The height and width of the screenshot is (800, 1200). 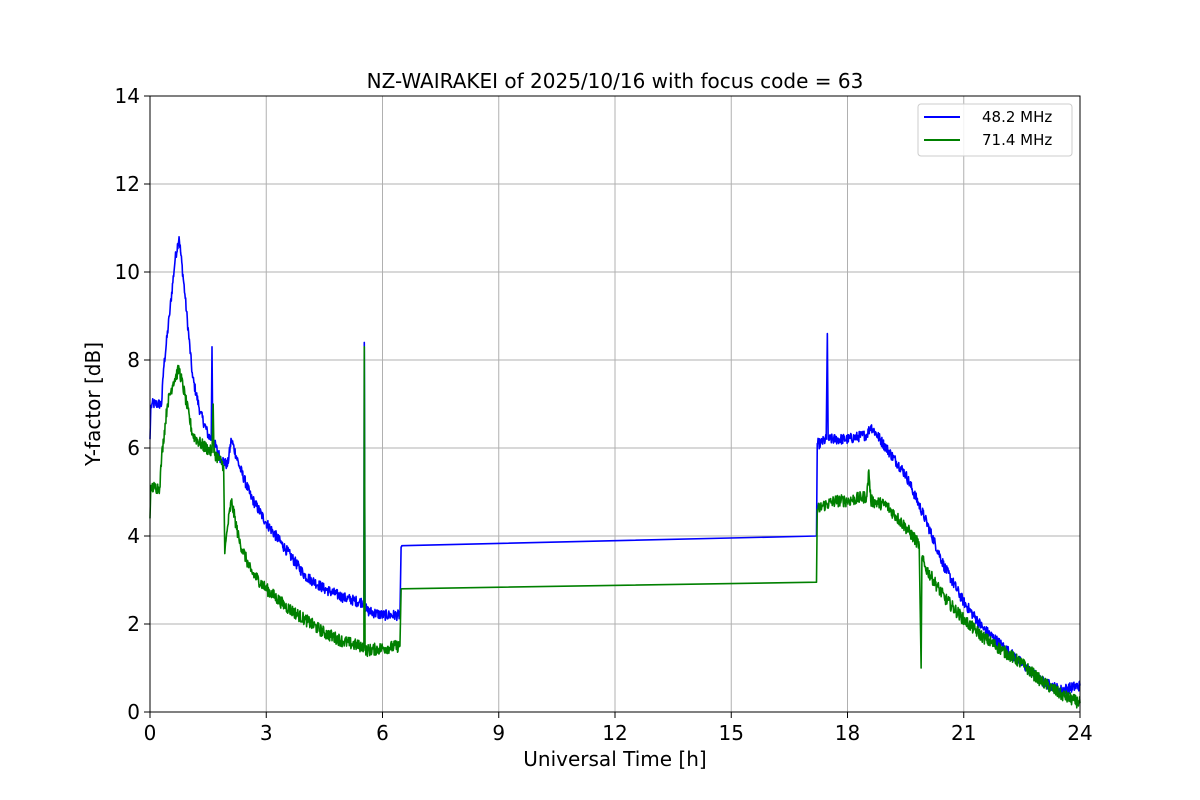 I want to click on x-tick-label: 6, so click(x=382, y=733).